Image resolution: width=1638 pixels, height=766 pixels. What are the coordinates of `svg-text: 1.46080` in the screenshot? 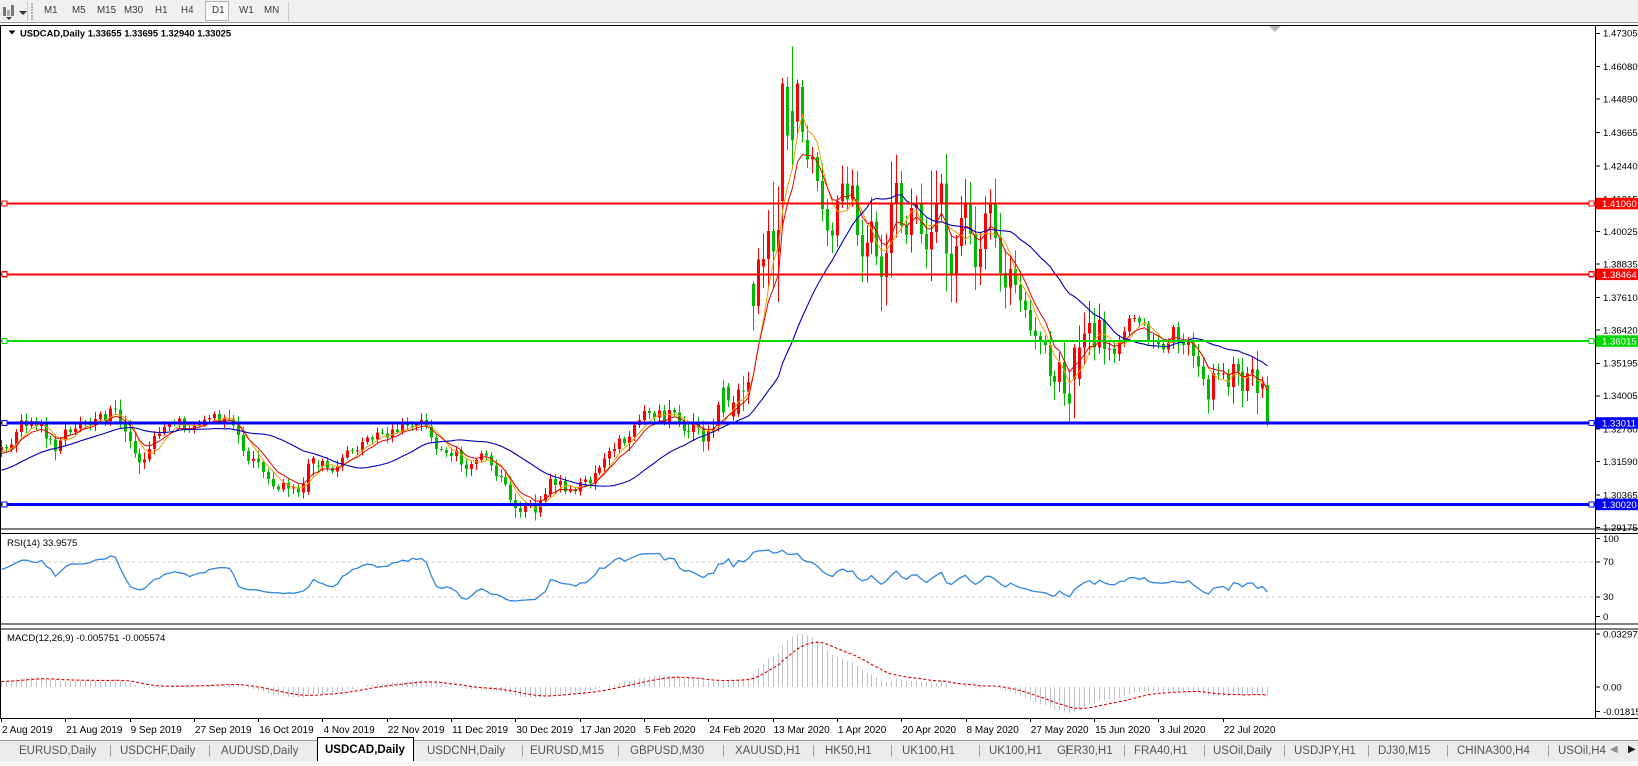 It's located at (1620, 67).